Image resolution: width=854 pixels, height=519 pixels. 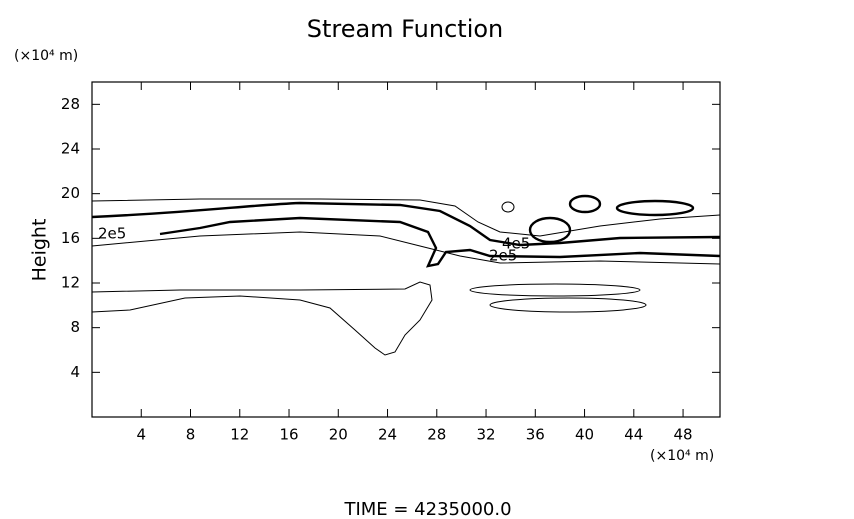 I want to click on y-unit: (×10⁴ m), so click(x=46, y=56).